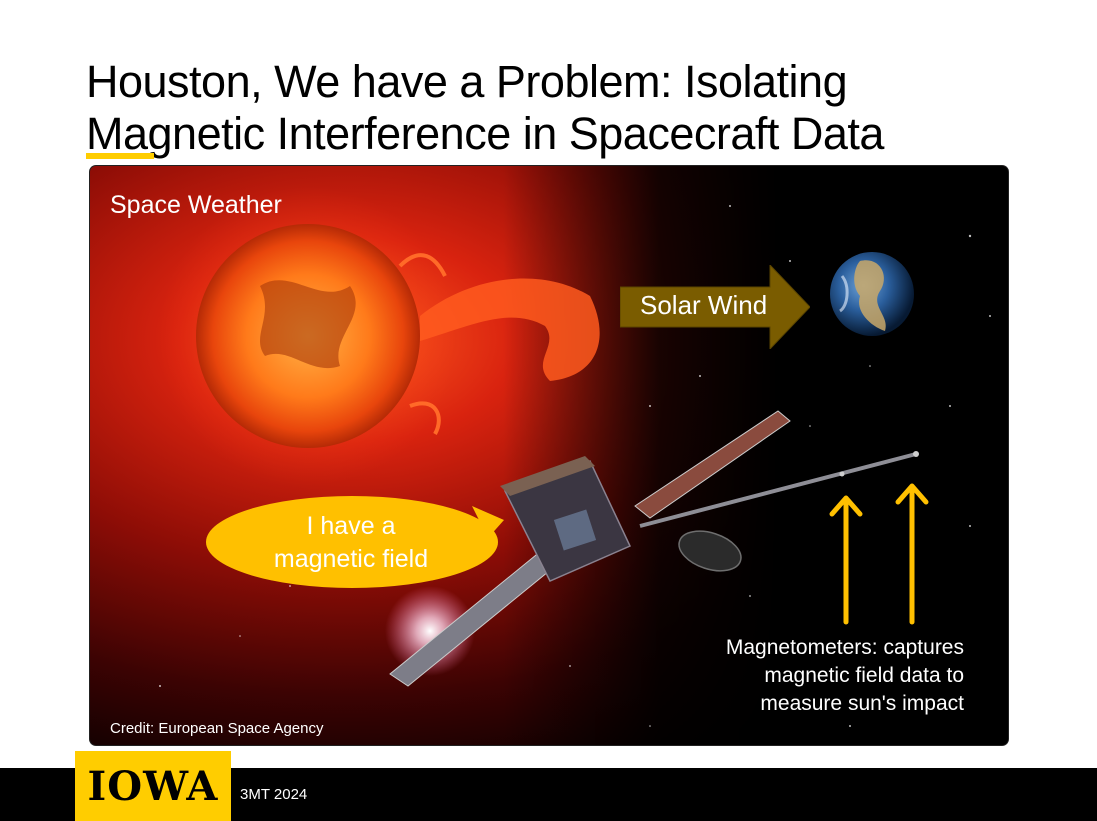 The image size is (1097, 821). Describe the element at coordinates (862, 703) in the screenshot. I see `magnetometers-line-3: measure sun's impact` at that location.